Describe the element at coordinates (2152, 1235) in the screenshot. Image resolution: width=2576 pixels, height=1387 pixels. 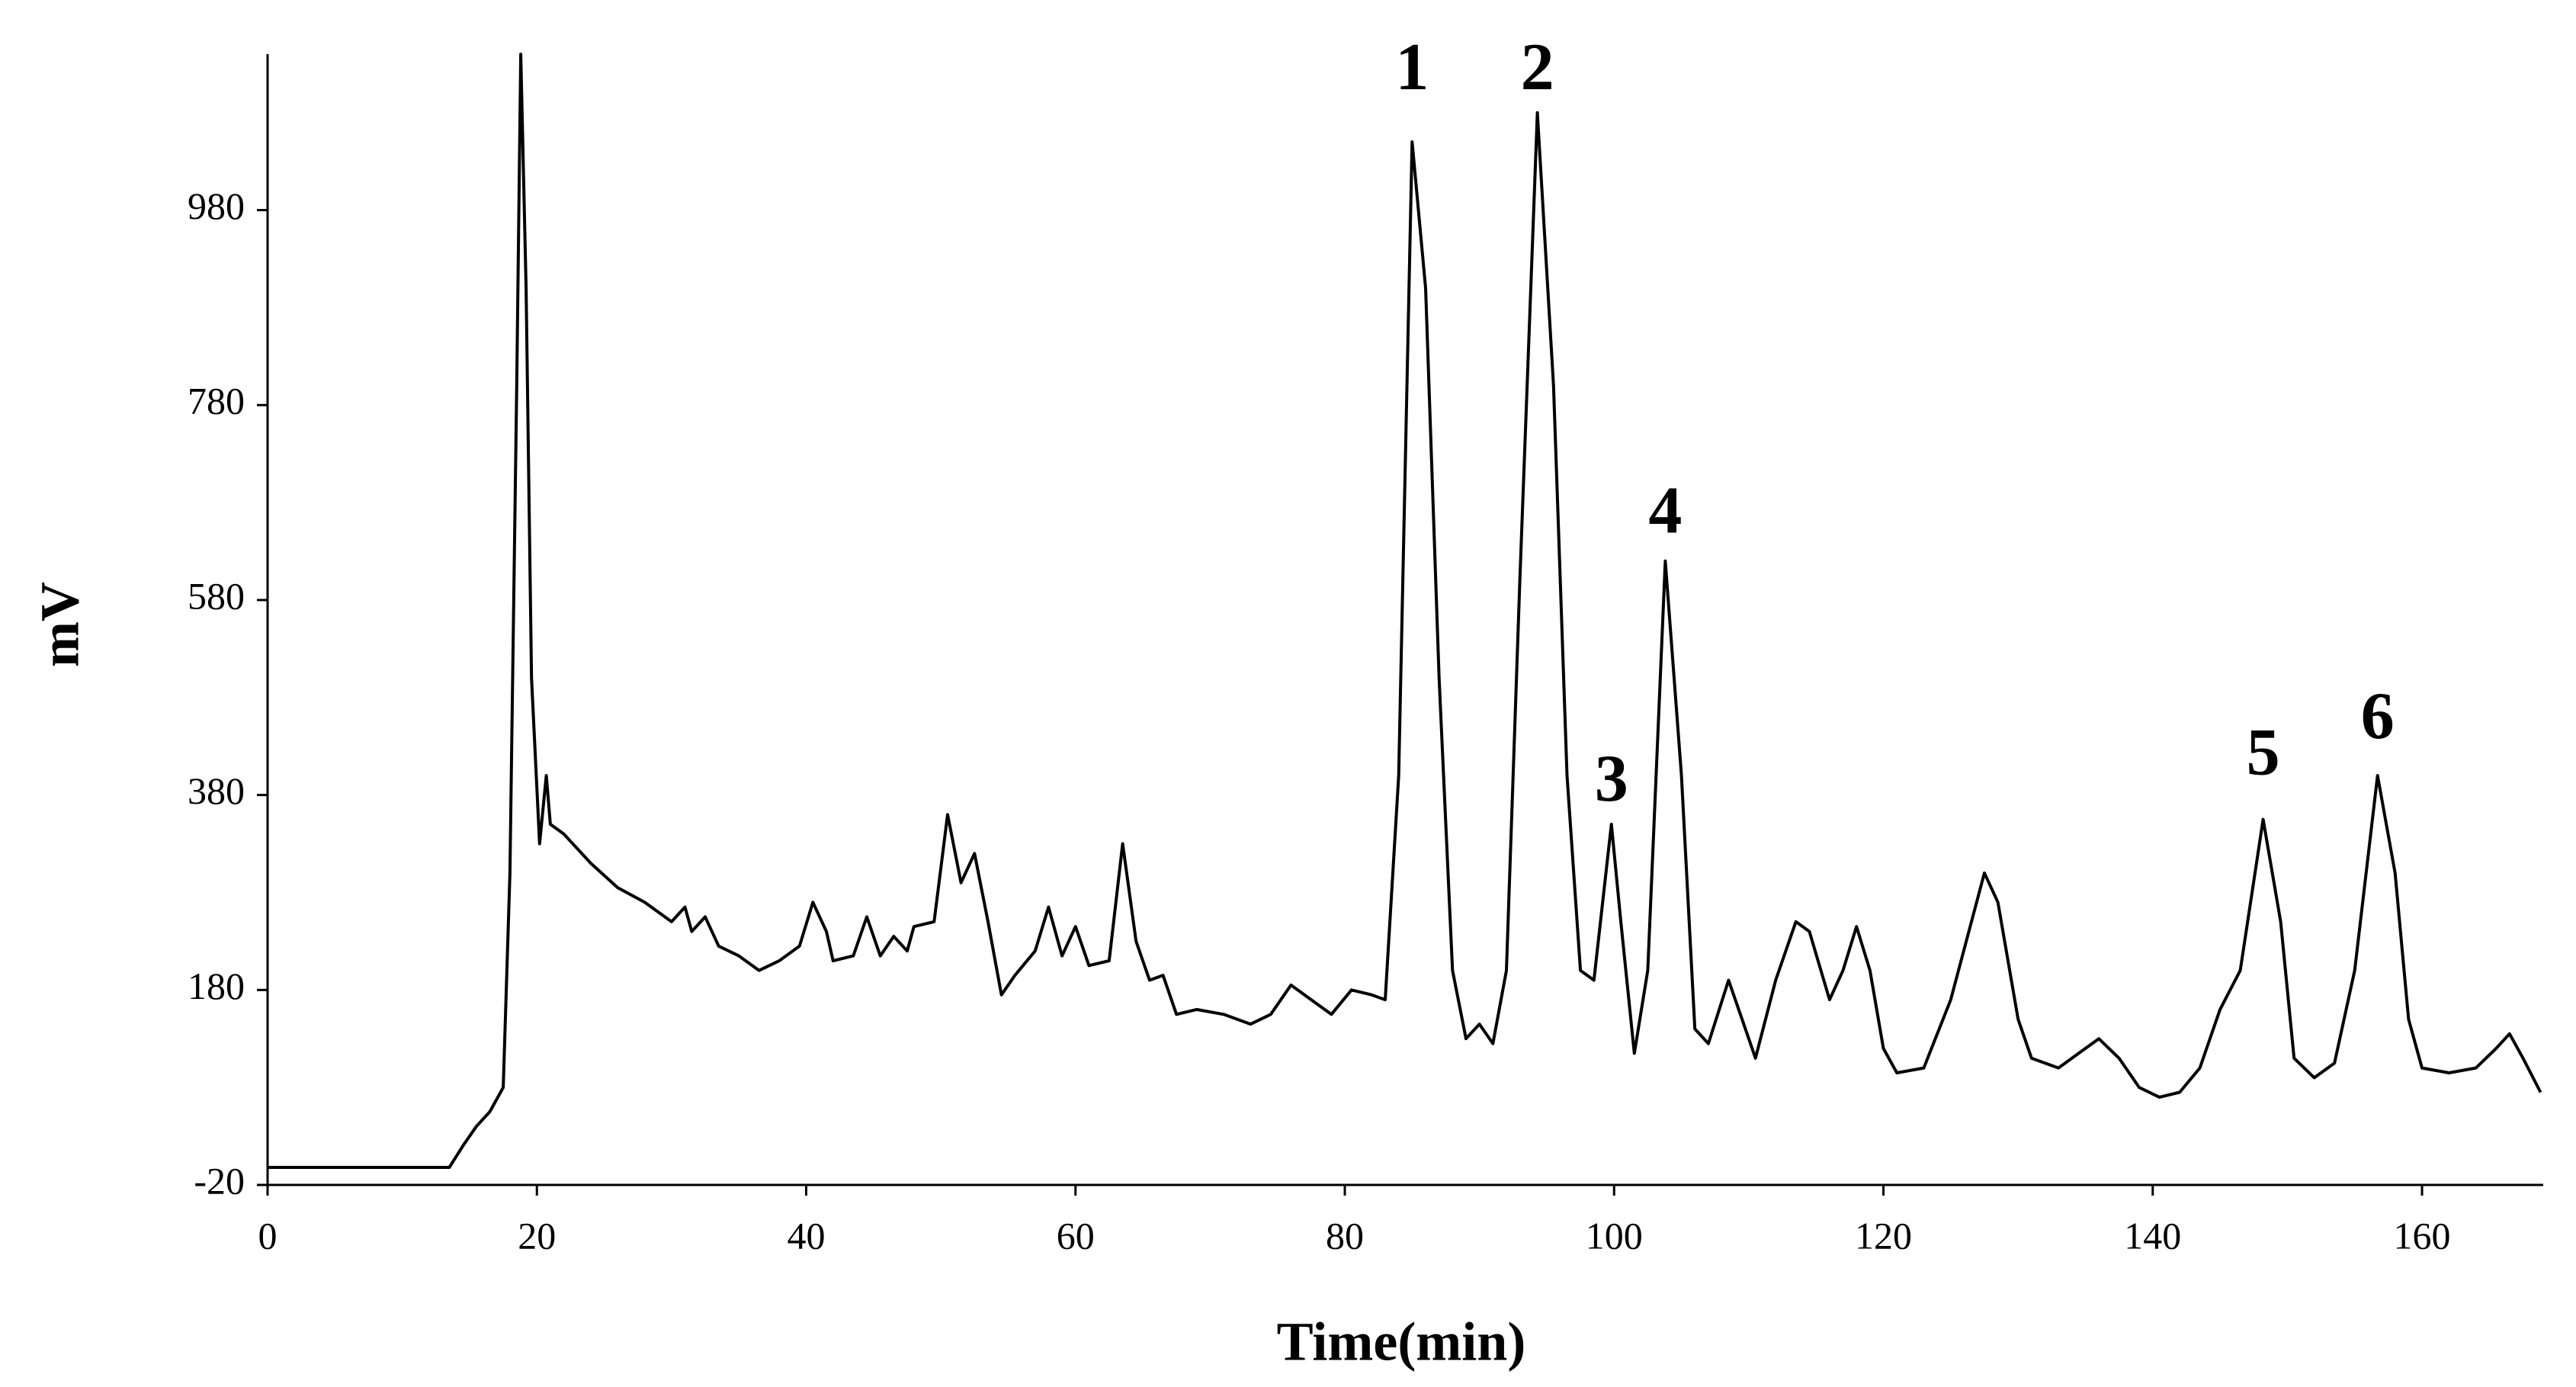
I see `x-tick-label: 140` at that location.